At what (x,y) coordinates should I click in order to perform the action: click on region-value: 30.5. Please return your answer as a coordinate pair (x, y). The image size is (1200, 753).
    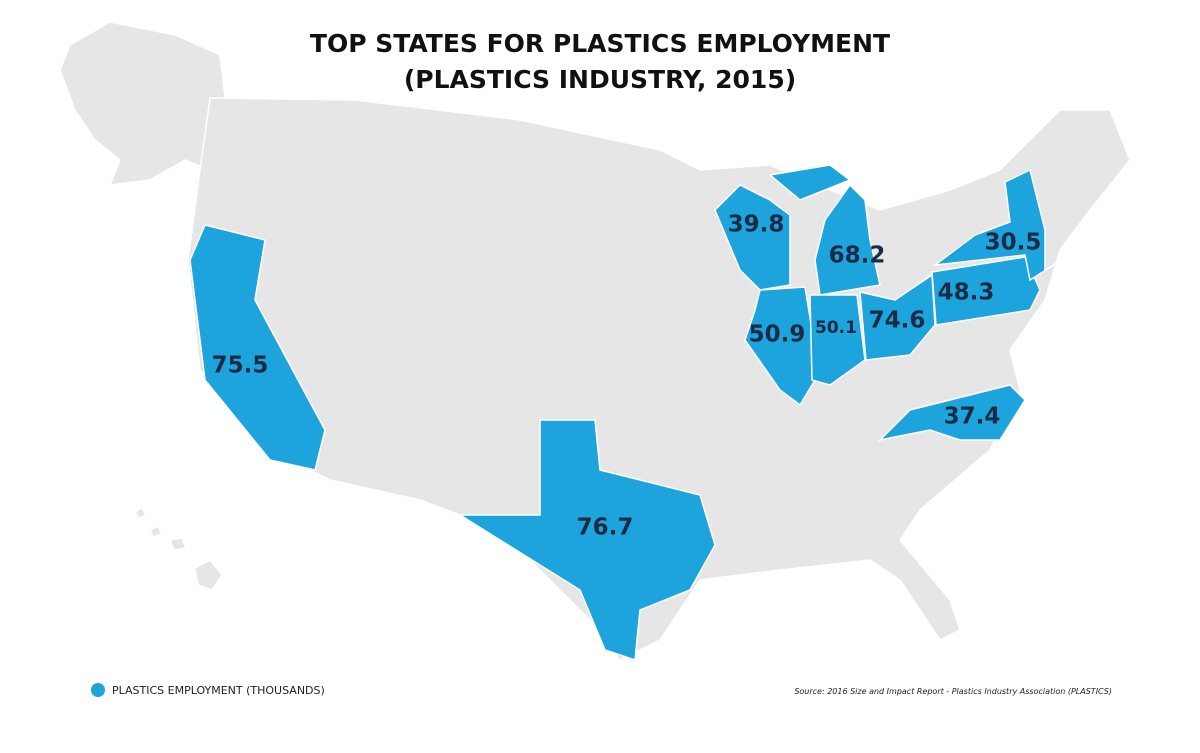
    Looking at the image, I should click on (1013, 243).